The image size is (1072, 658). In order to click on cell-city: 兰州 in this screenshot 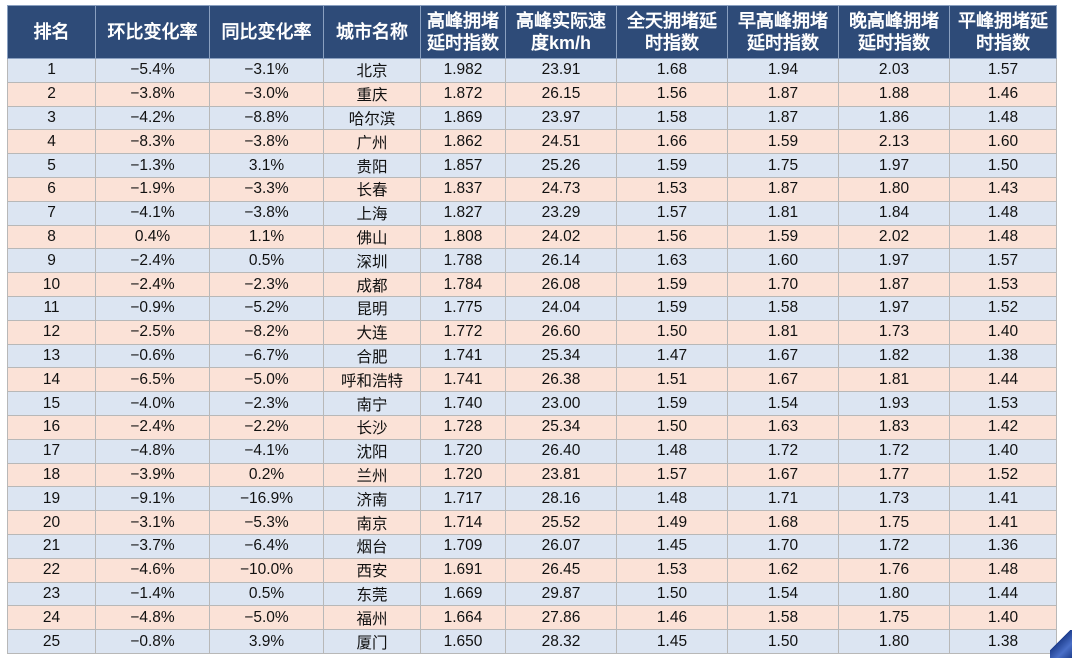, I will do `click(372, 475)`.